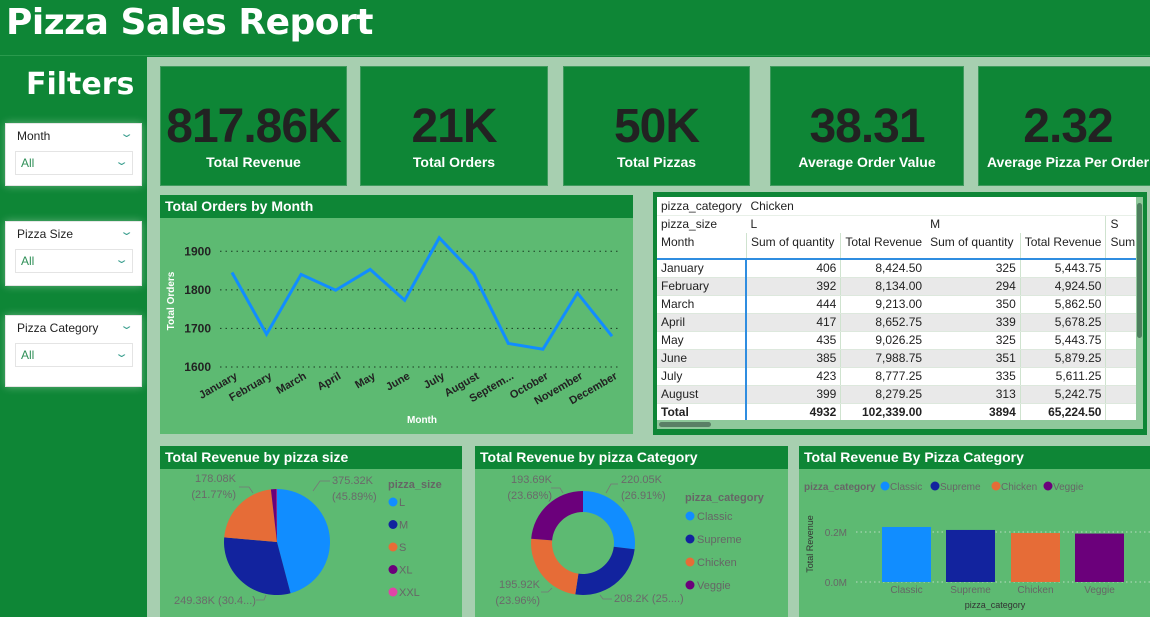 The height and width of the screenshot is (617, 1150). What do you see at coordinates (906, 590) in the screenshot?
I see `x-tick-label: Classic` at bounding box center [906, 590].